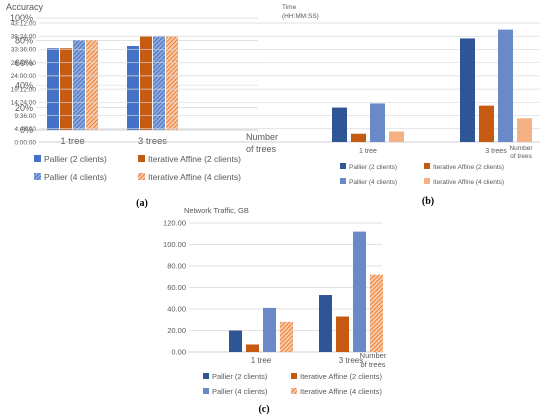 The image size is (550, 419). I want to click on chart-title: Time, so click(289, 7).